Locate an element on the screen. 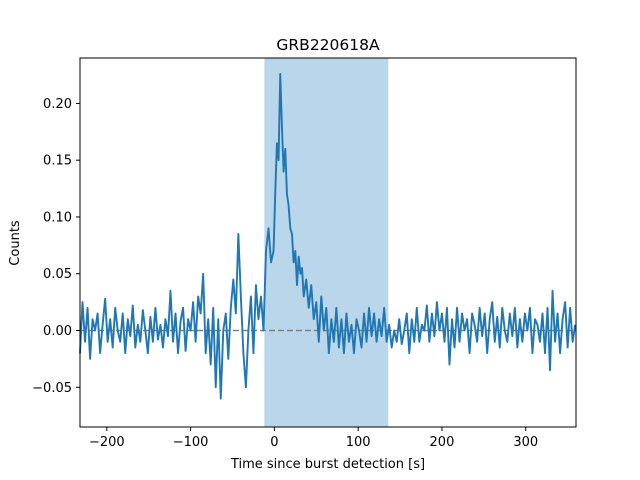 The image size is (640, 480). x-tick-label: 300 is located at coordinates (525, 442).